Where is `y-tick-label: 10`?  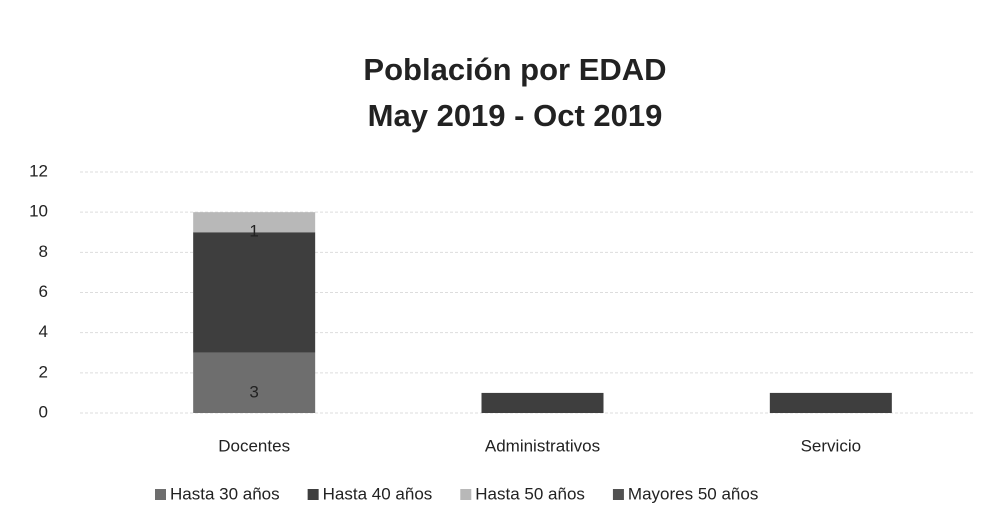
y-tick-label: 10 is located at coordinates (38, 211).